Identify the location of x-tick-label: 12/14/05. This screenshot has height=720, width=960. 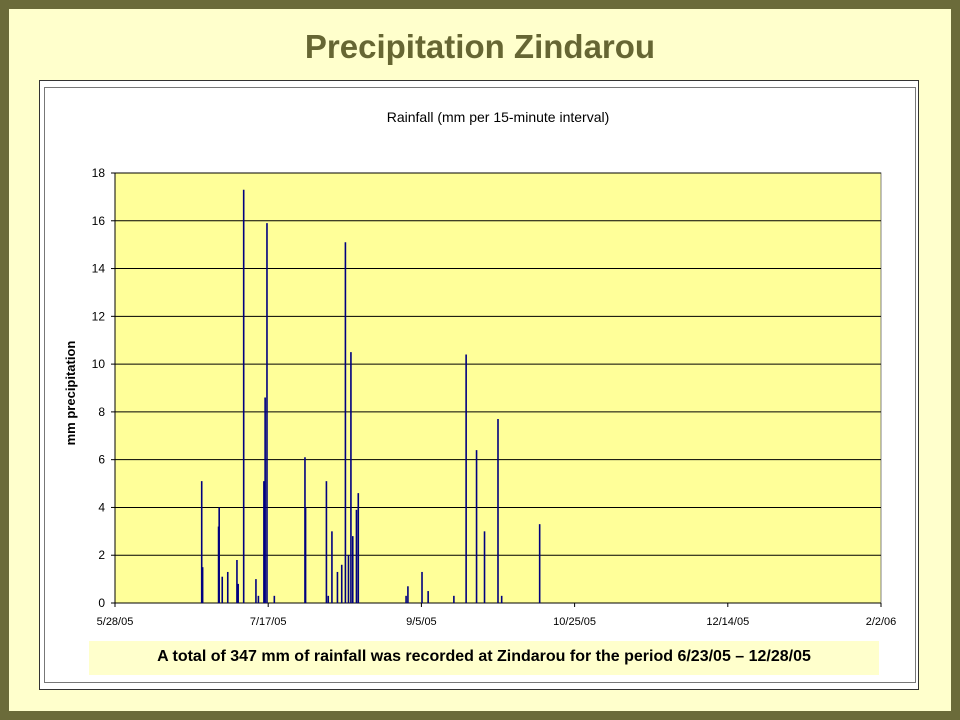
(727, 622).